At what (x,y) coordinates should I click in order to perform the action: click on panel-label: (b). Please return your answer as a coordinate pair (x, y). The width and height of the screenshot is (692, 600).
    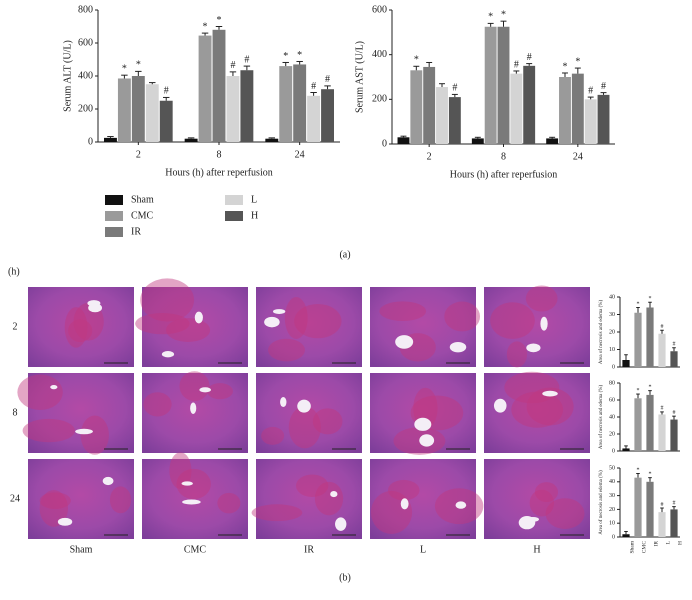
    Looking at the image, I should click on (345, 577).